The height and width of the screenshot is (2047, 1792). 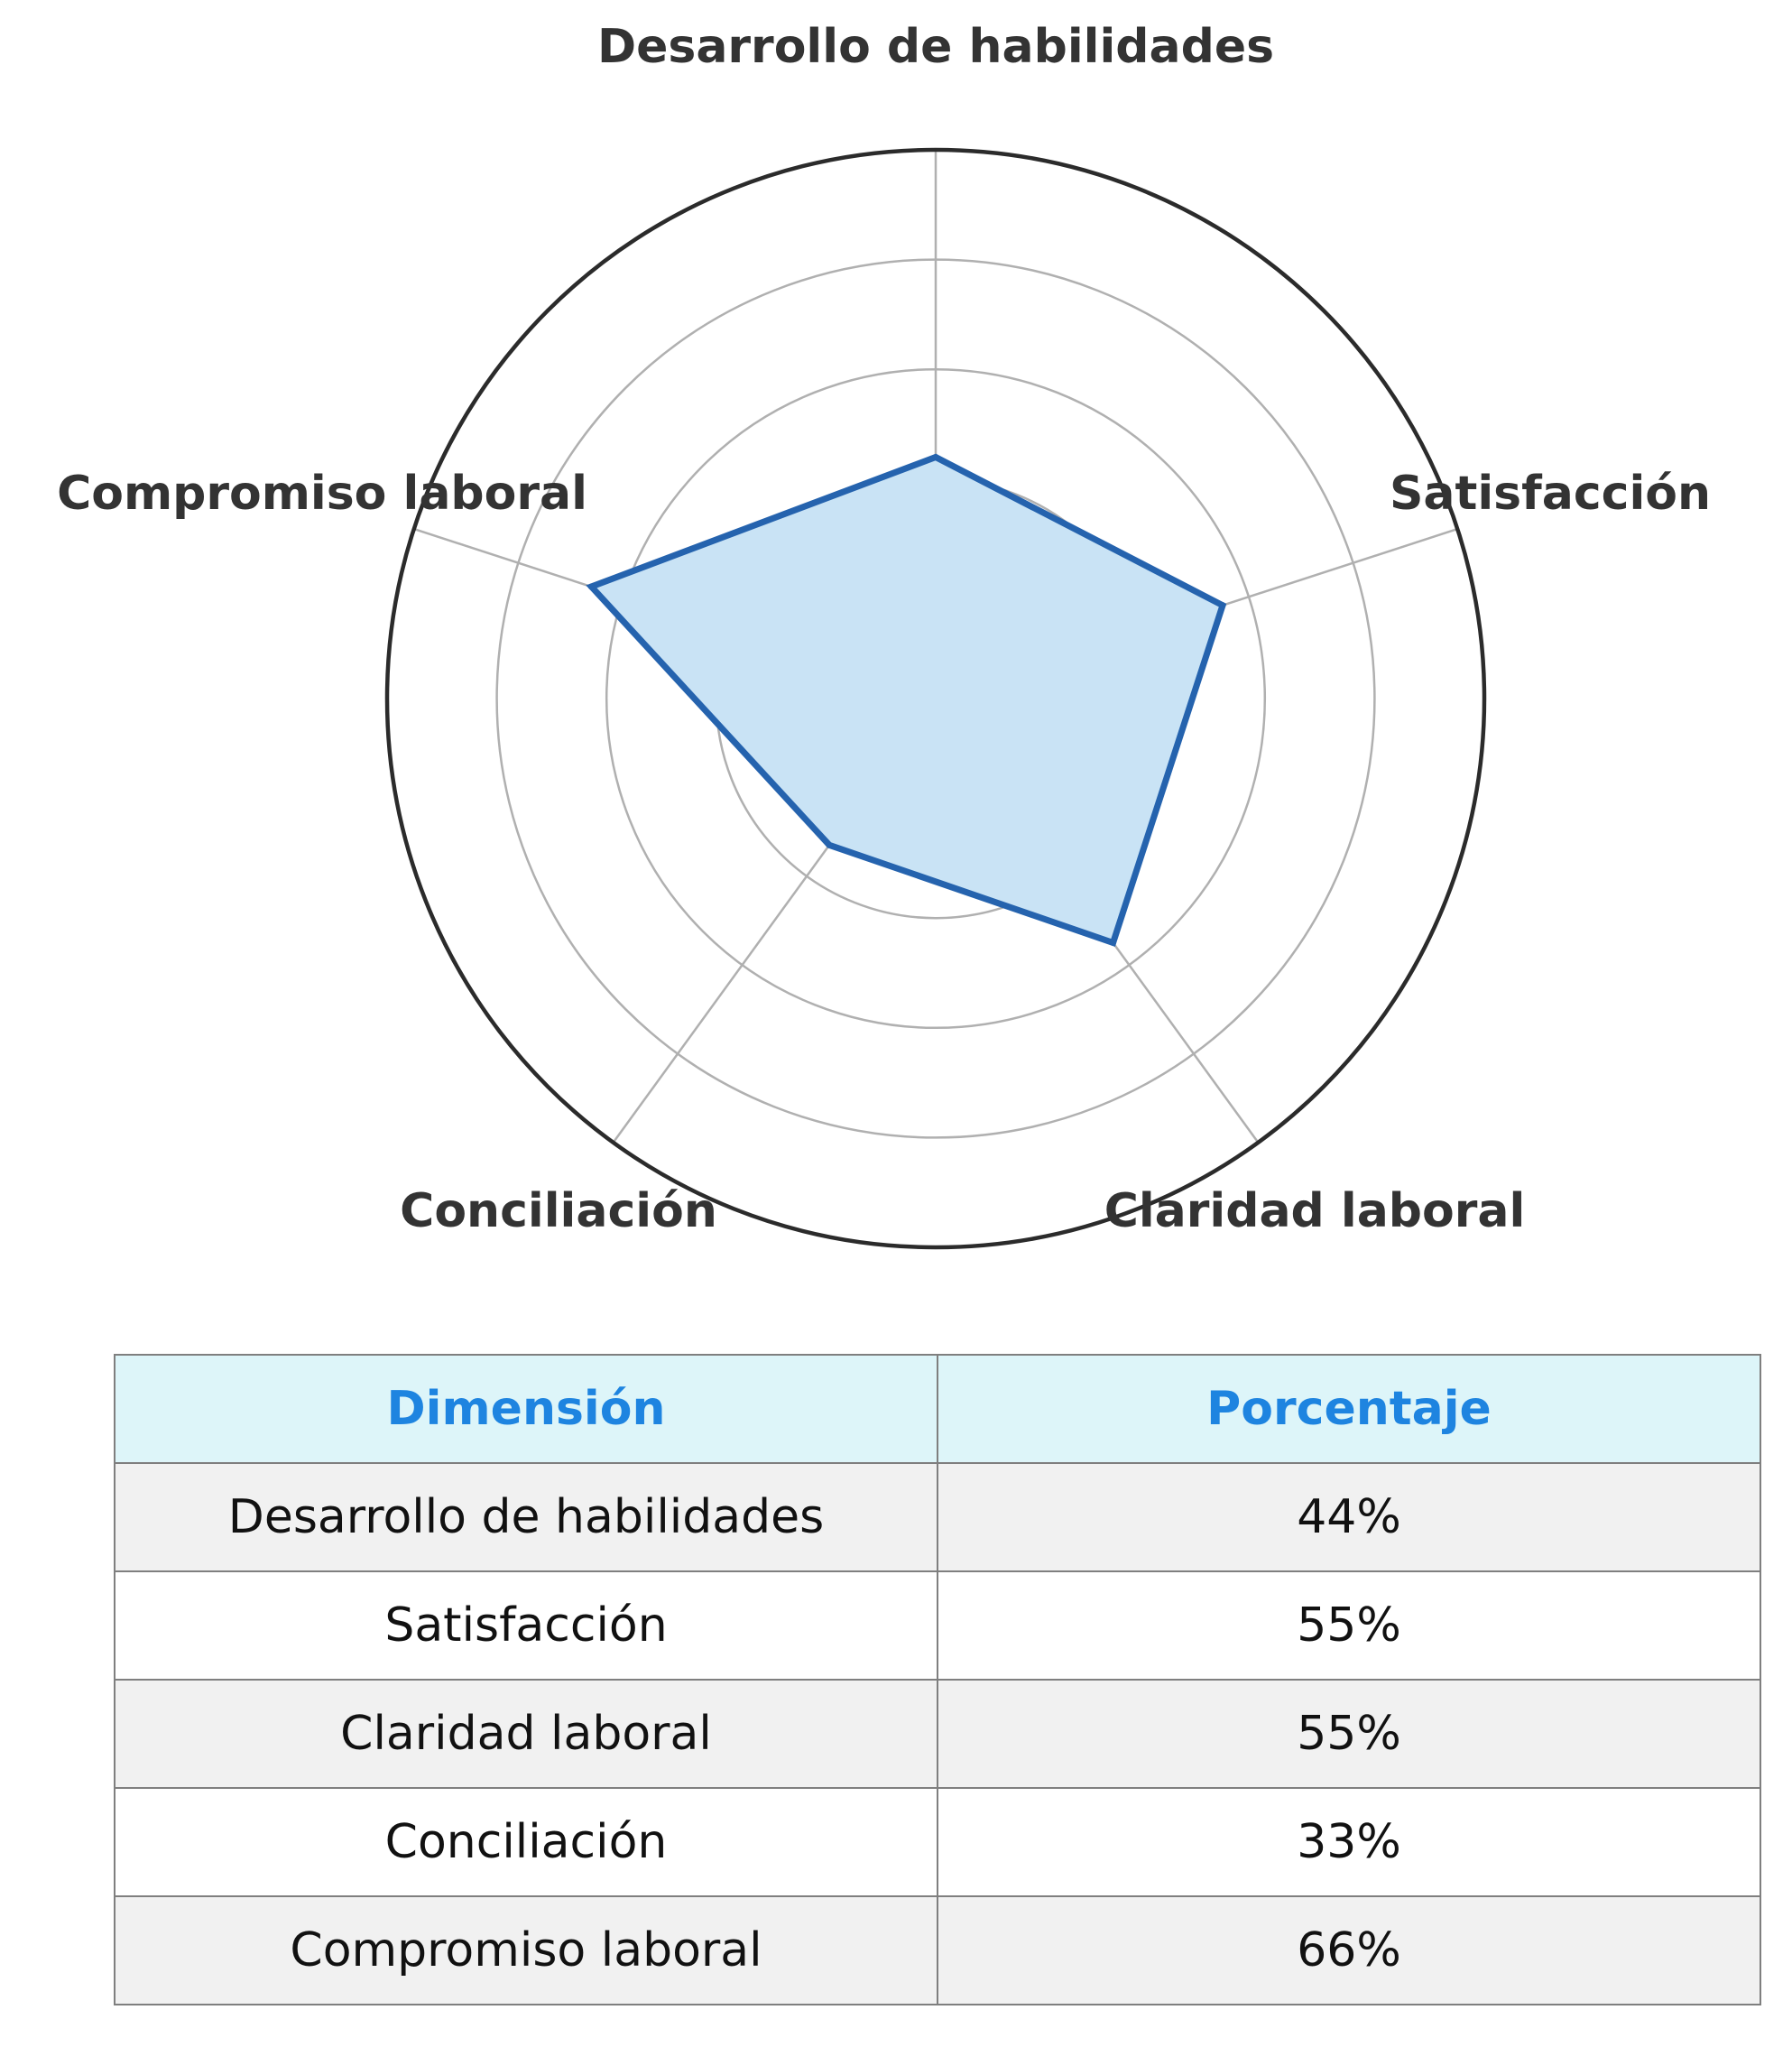 I want to click on table-row: Satisfacción 55%, so click(x=937, y=1625).